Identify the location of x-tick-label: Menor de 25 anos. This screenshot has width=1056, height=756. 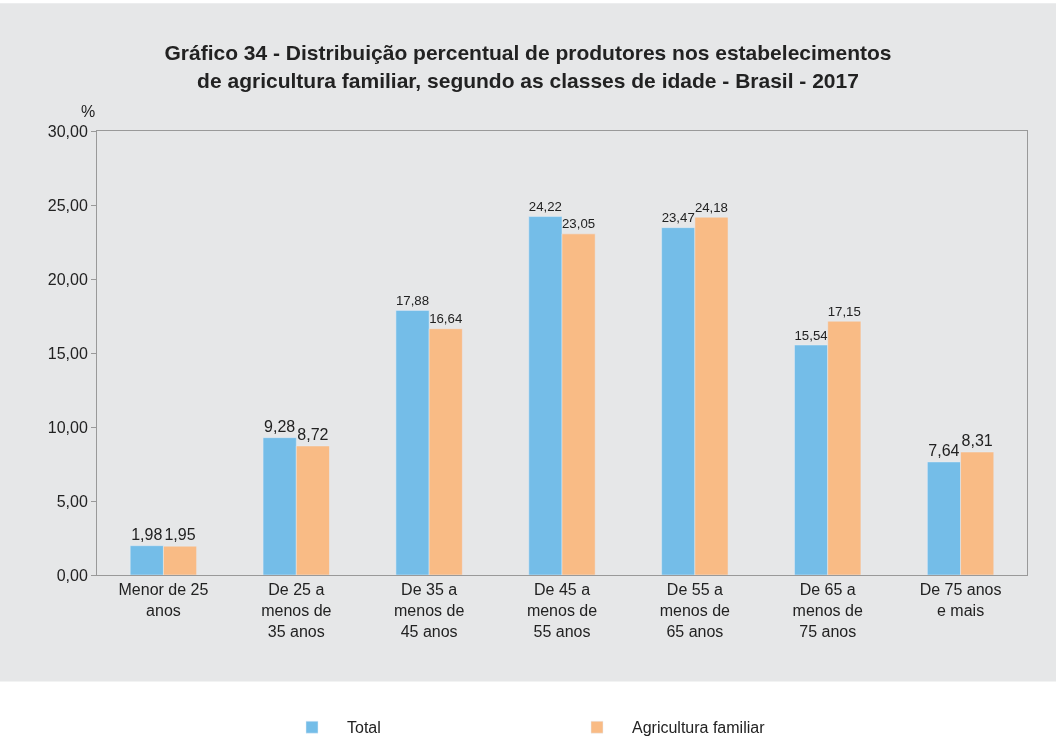
(163, 600).